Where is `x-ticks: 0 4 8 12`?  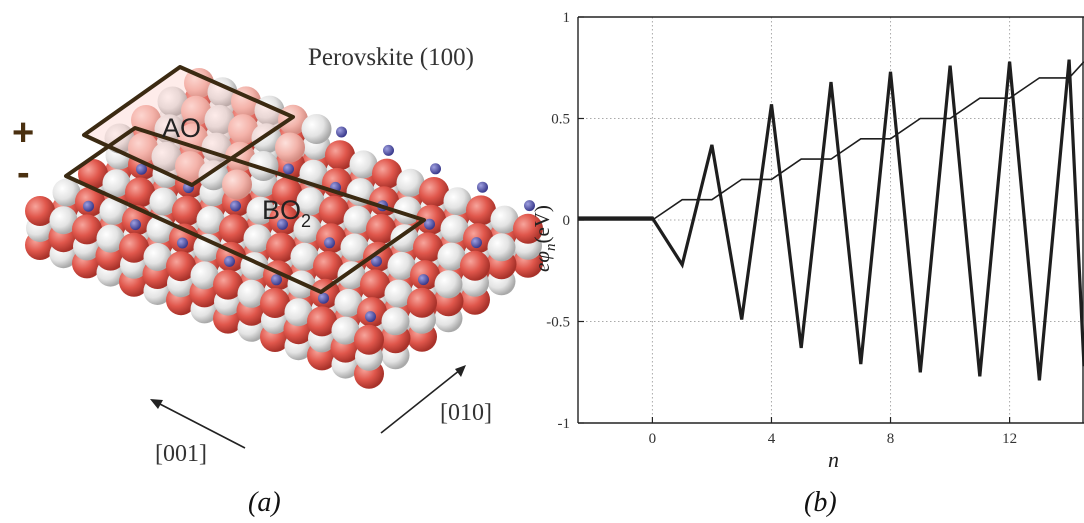
x-ticks: 0 4 8 12 is located at coordinates (833, 432).